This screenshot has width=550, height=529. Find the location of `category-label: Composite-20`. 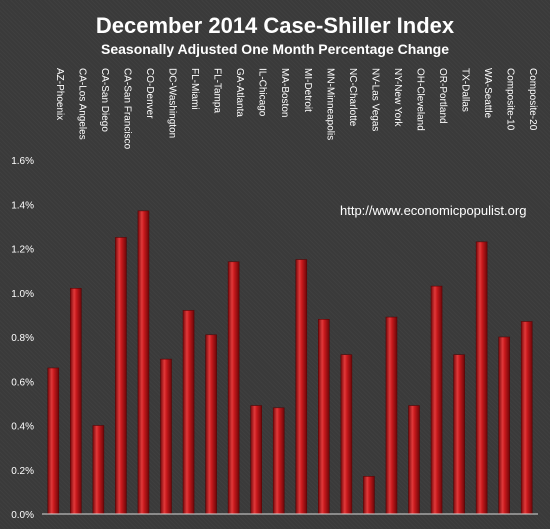

category-label: Composite-20 is located at coordinates (532, 99).